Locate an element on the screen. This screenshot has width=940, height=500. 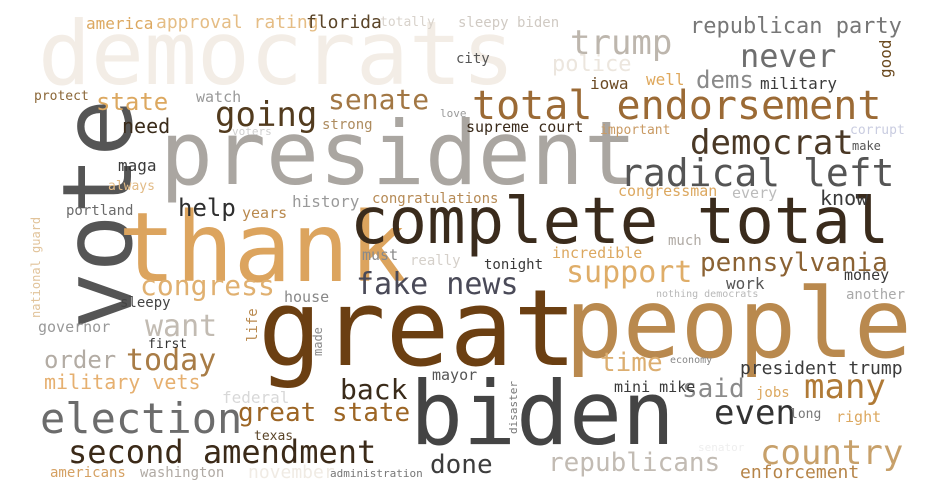
word-made: made is located at coordinates (318, 341).